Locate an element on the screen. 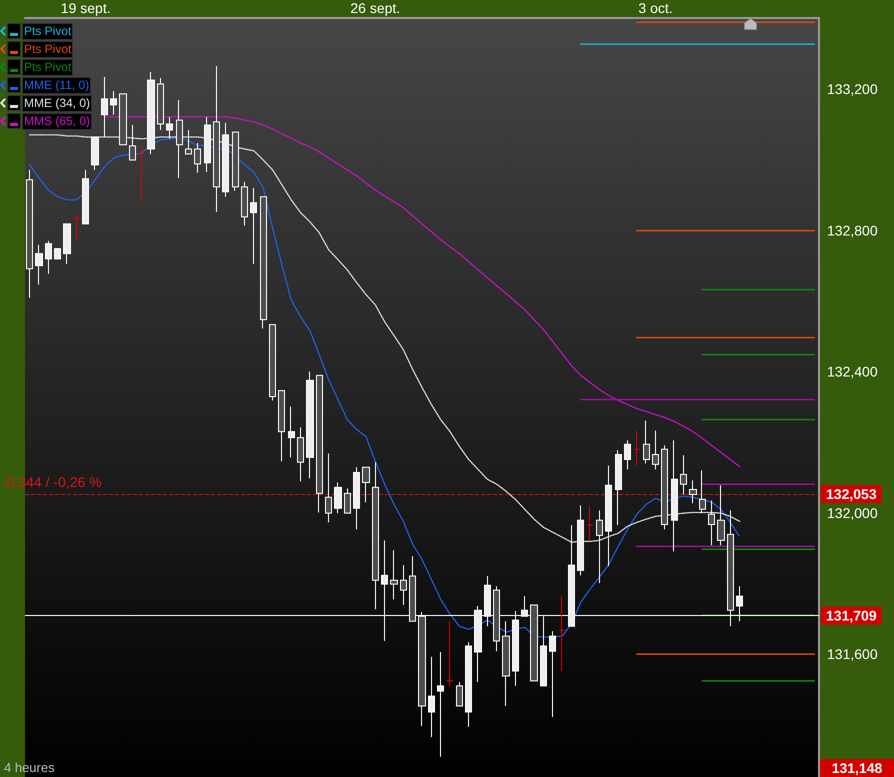 This screenshot has height=777, width=894. x-tick-label: 3 oct. is located at coordinates (655, 8).